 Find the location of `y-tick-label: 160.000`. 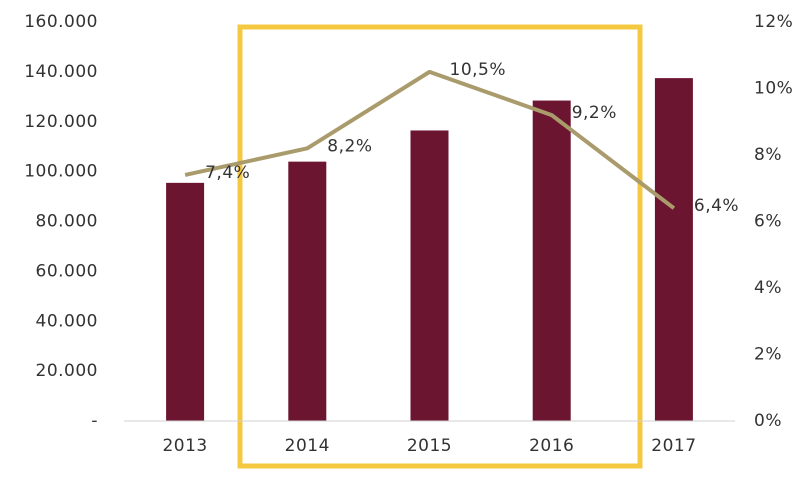

y-tick-label: 160.000 is located at coordinates (61, 22).